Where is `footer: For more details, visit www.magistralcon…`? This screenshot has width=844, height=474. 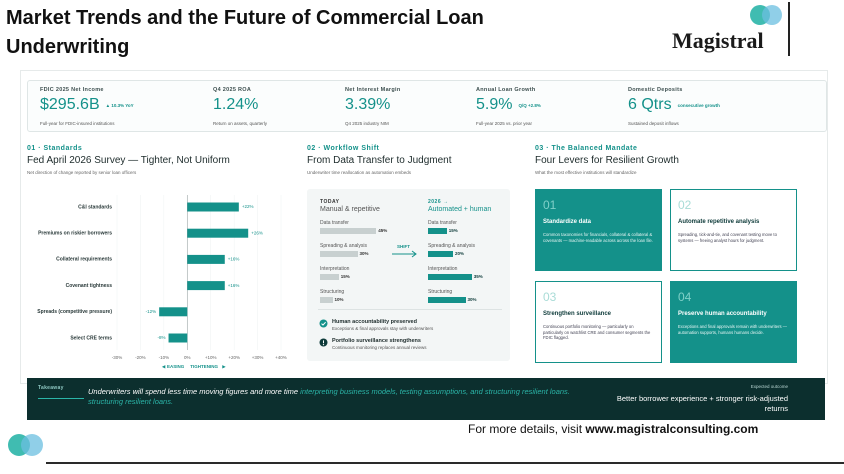
footer: For more details, visit www.magistralcon… is located at coordinates (613, 429).